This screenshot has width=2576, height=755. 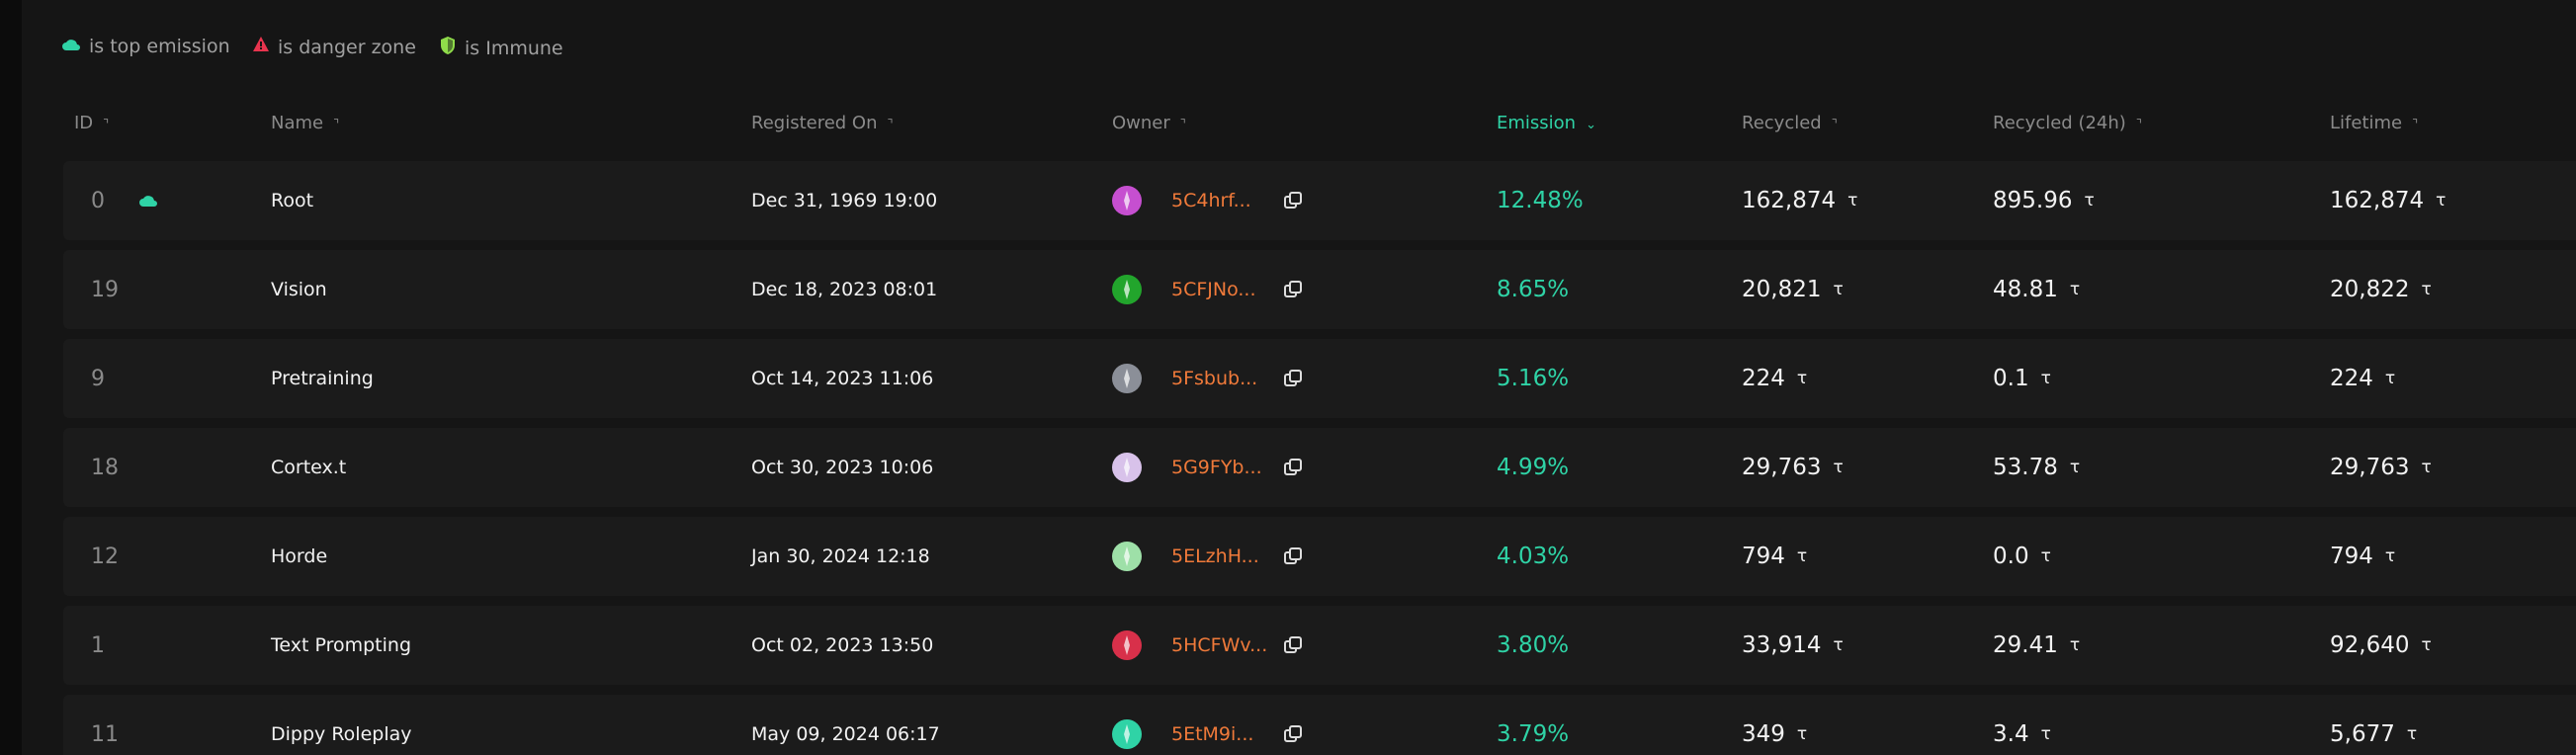 I want to click on name-cell: Horde, so click(x=299, y=556).